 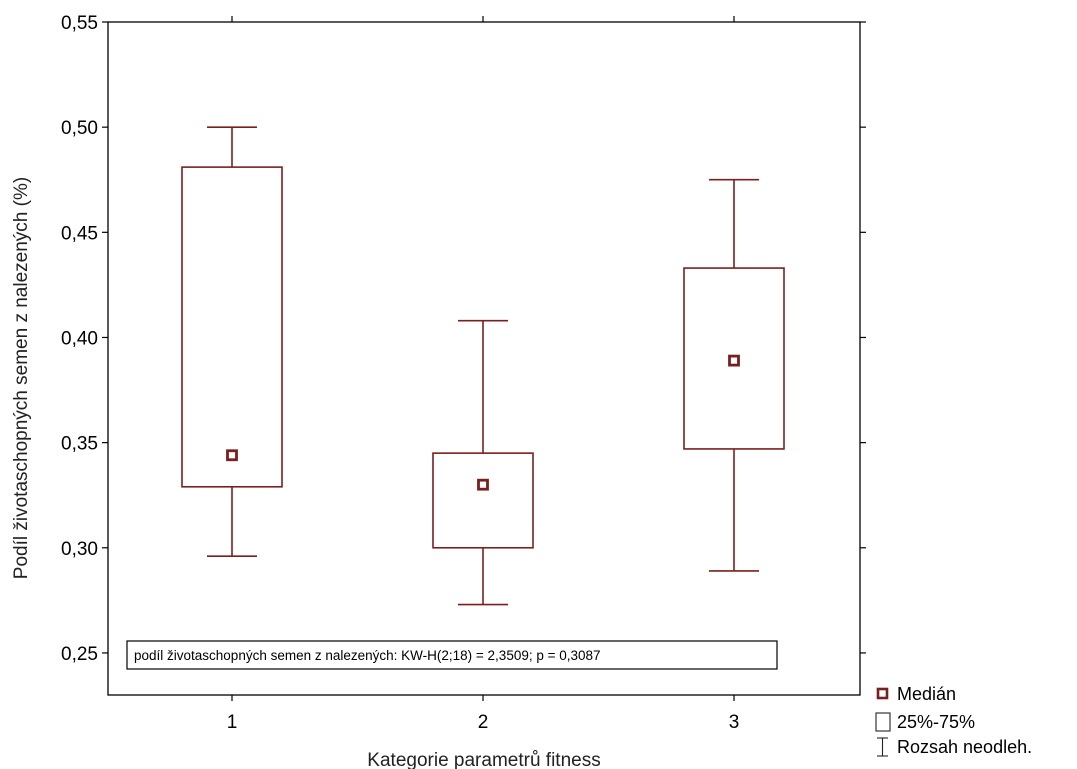 I want to click on x-tick-label: 2, so click(x=483, y=722).